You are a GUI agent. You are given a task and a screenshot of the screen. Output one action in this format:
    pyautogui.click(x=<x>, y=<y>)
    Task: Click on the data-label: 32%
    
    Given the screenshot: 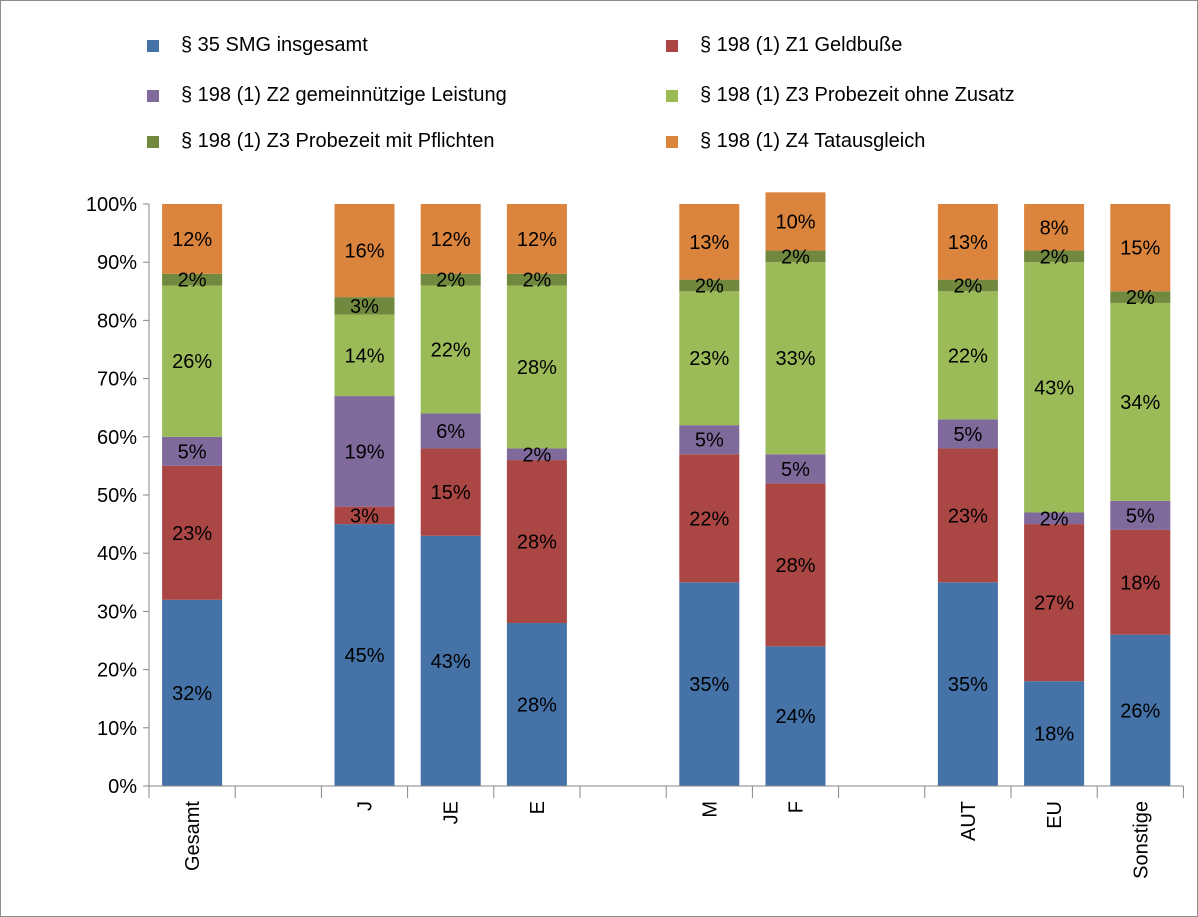 What is the action you would take?
    pyautogui.click(x=192, y=694)
    